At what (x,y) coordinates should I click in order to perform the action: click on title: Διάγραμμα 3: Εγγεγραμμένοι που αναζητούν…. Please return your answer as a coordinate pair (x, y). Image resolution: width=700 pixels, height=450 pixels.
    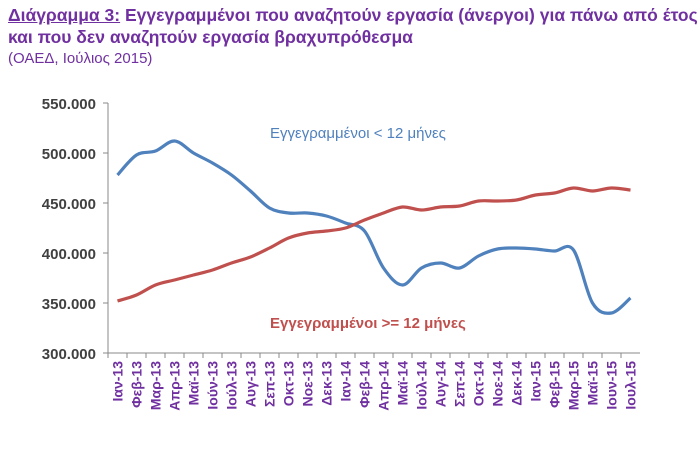
    Looking at the image, I should click on (353, 26).